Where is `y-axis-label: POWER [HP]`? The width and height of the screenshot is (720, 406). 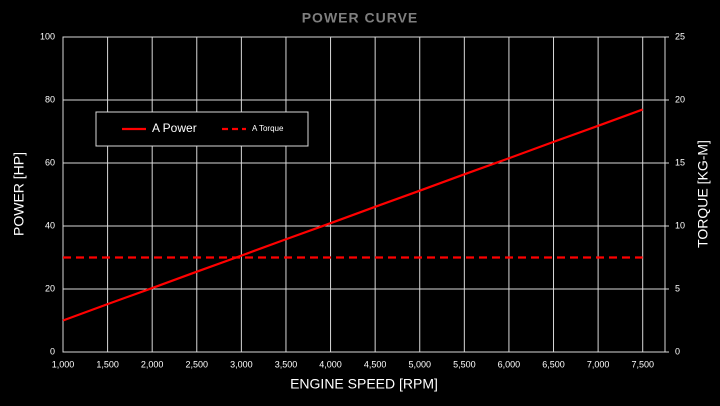 y-axis-label: POWER [HP] is located at coordinates (19, 194).